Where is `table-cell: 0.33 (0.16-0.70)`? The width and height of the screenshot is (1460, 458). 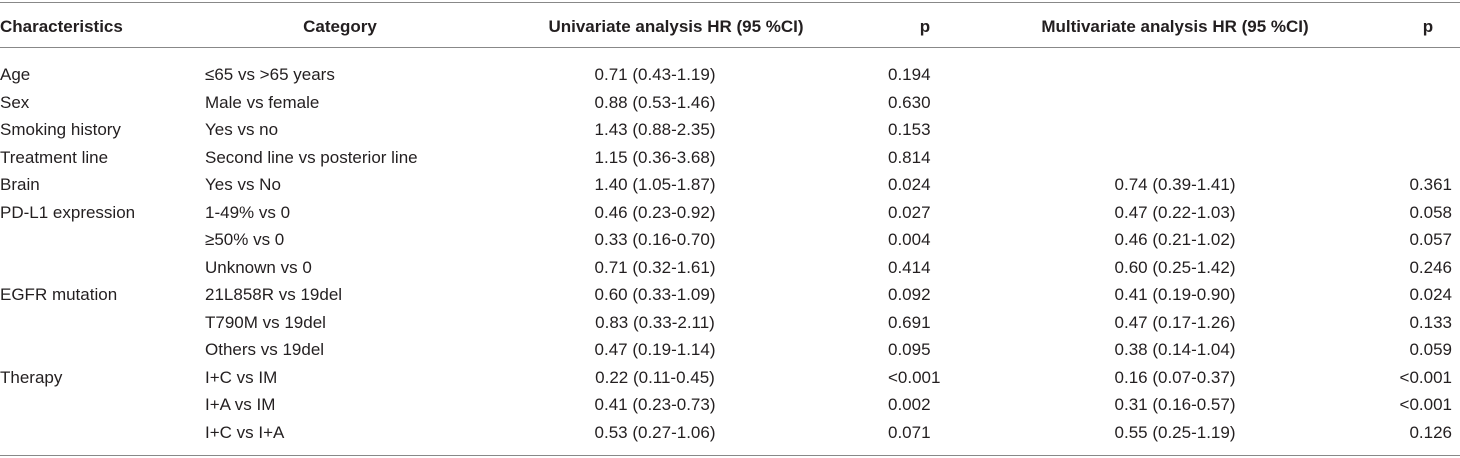
table-cell: 0.33 (0.16-0.70) is located at coordinates (655, 239).